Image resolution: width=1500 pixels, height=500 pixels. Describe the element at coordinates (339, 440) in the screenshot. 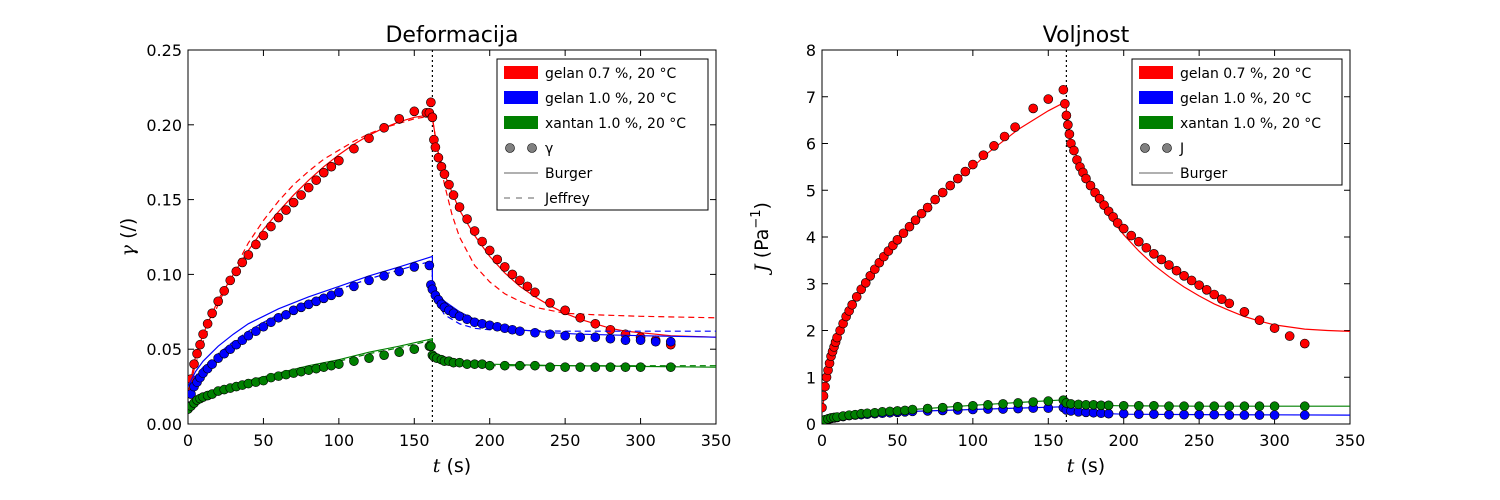

I see `x-tick-label: 100` at that location.